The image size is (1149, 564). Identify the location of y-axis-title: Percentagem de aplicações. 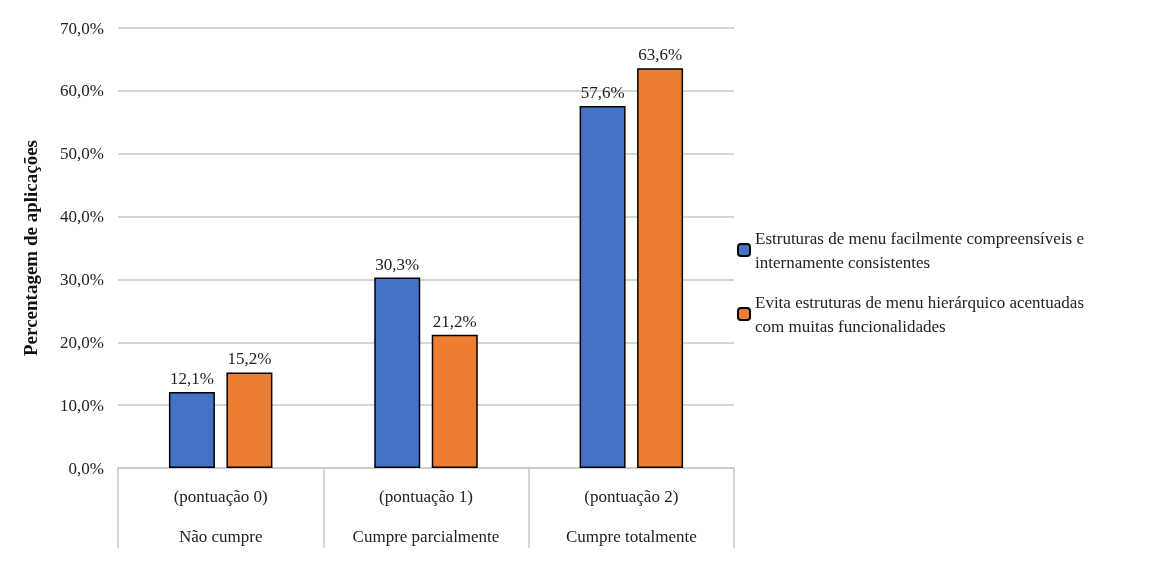
(30, 248).